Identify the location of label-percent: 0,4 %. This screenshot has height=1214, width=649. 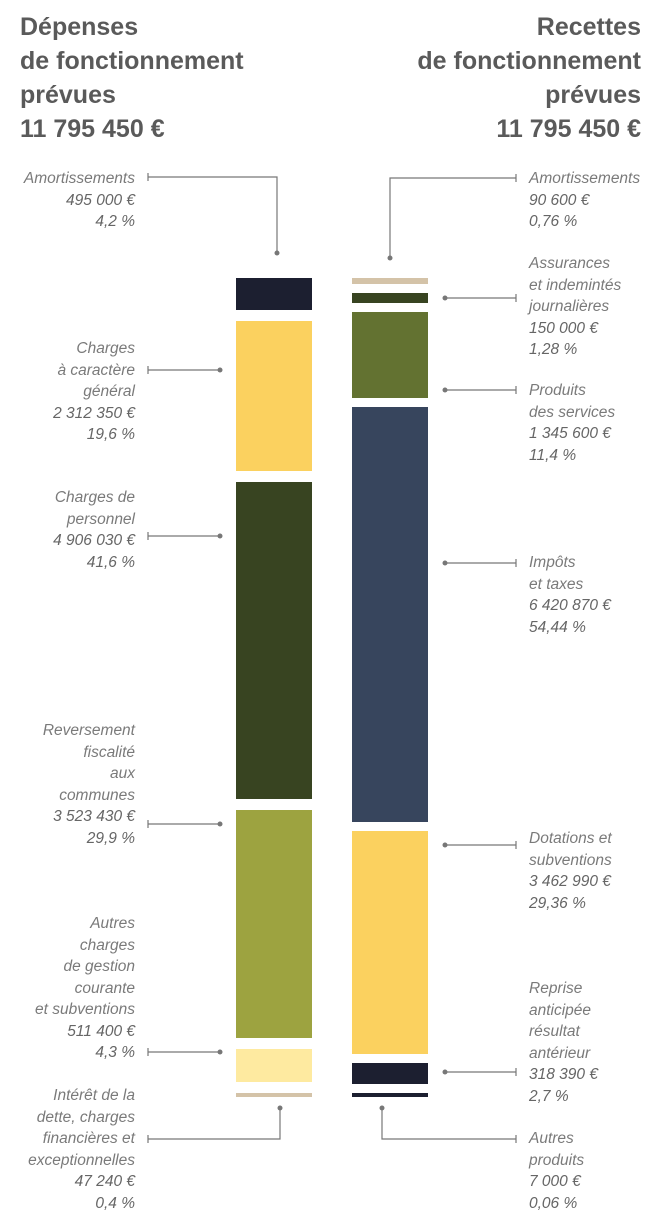
(81, 1203).